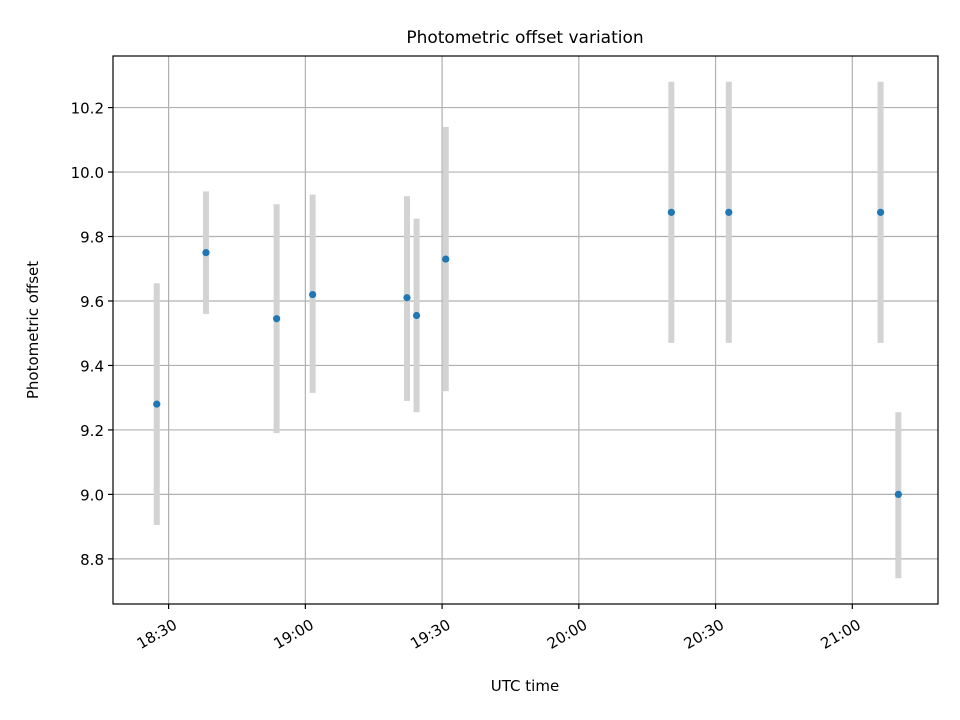 The image size is (960, 720). What do you see at coordinates (92, 238) in the screenshot?
I see `y-tick-label: 9.8` at bounding box center [92, 238].